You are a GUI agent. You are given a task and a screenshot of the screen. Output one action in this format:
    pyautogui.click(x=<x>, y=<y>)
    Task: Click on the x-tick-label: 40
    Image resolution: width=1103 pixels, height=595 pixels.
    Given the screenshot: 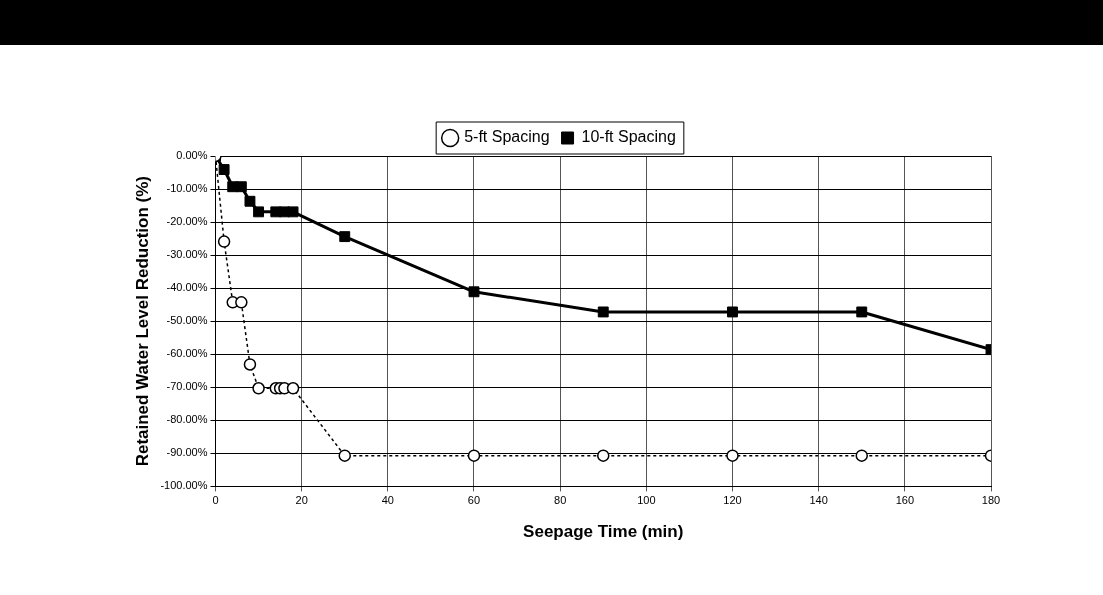 What is the action you would take?
    pyautogui.click(x=387, y=500)
    